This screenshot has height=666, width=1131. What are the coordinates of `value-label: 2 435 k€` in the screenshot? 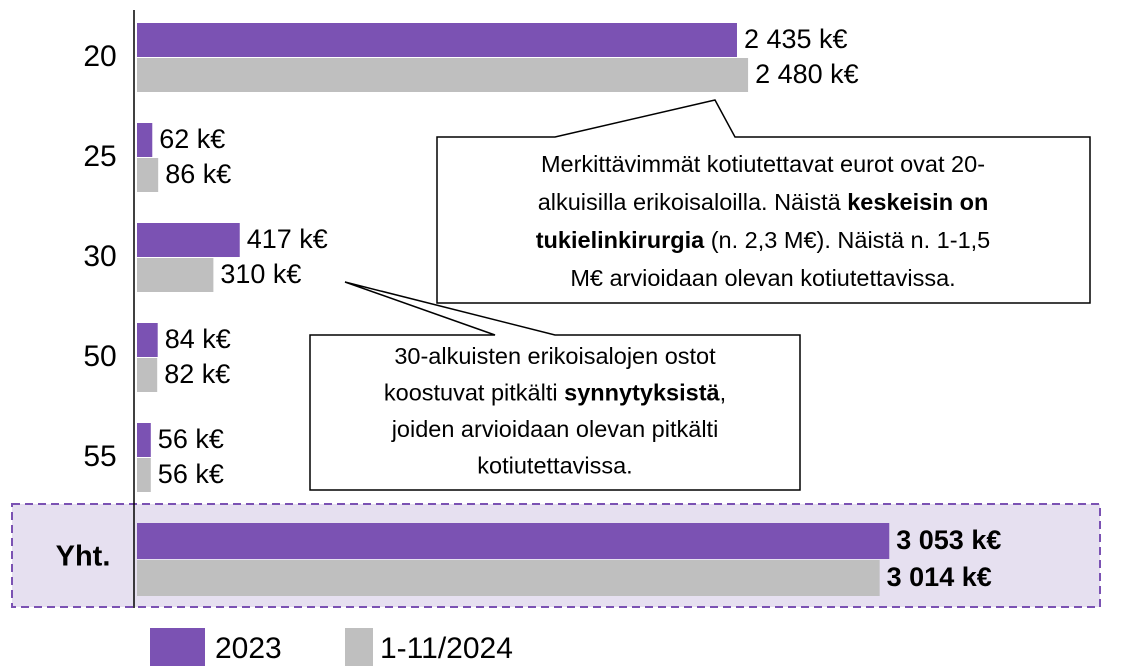 It's located at (796, 39).